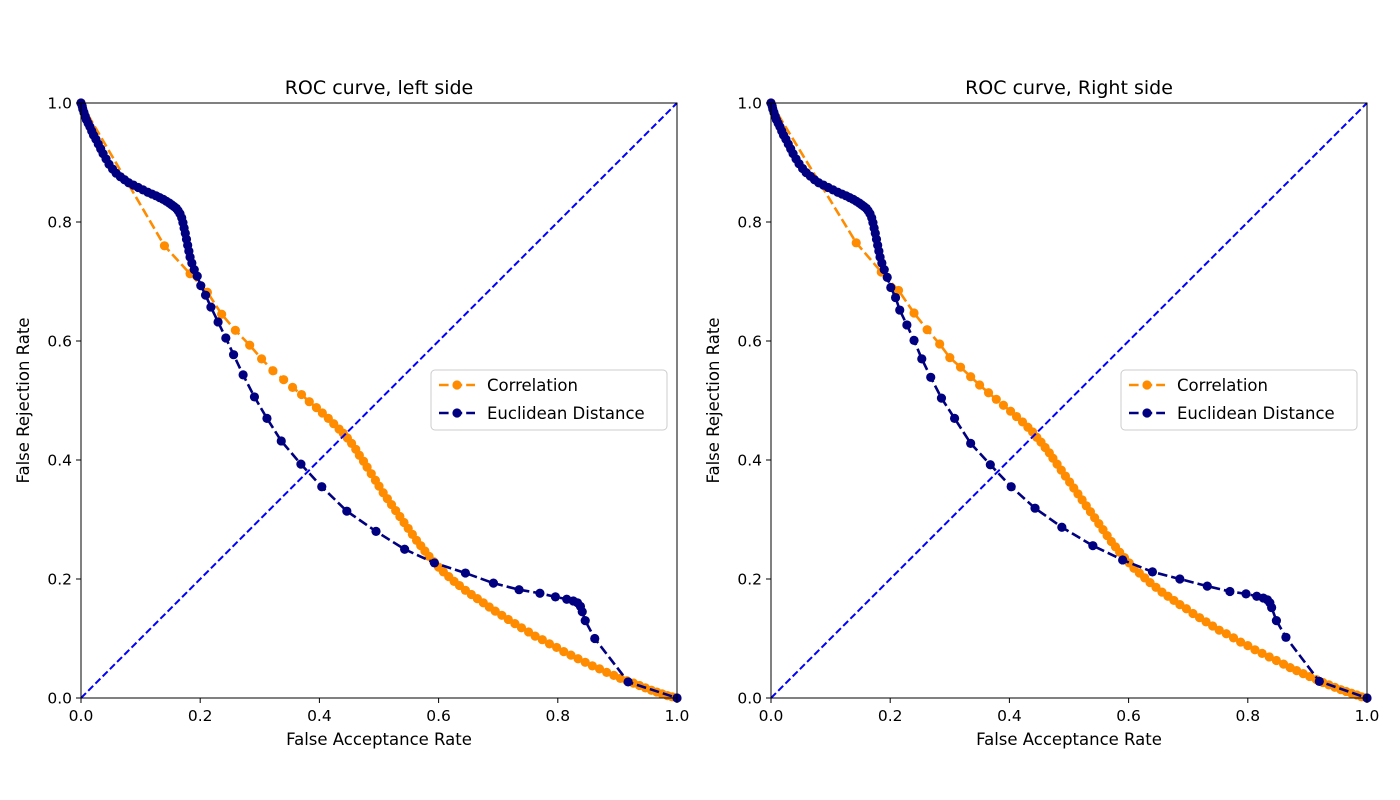  Describe the element at coordinates (566, 413) in the screenshot. I see `legend-label: Euclidean Distance` at that location.